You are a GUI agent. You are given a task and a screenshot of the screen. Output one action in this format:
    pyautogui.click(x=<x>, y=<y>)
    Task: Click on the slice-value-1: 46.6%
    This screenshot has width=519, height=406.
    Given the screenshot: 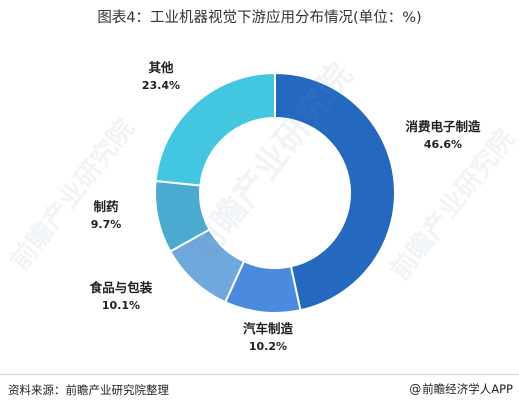 What is the action you would take?
    pyautogui.click(x=443, y=144)
    